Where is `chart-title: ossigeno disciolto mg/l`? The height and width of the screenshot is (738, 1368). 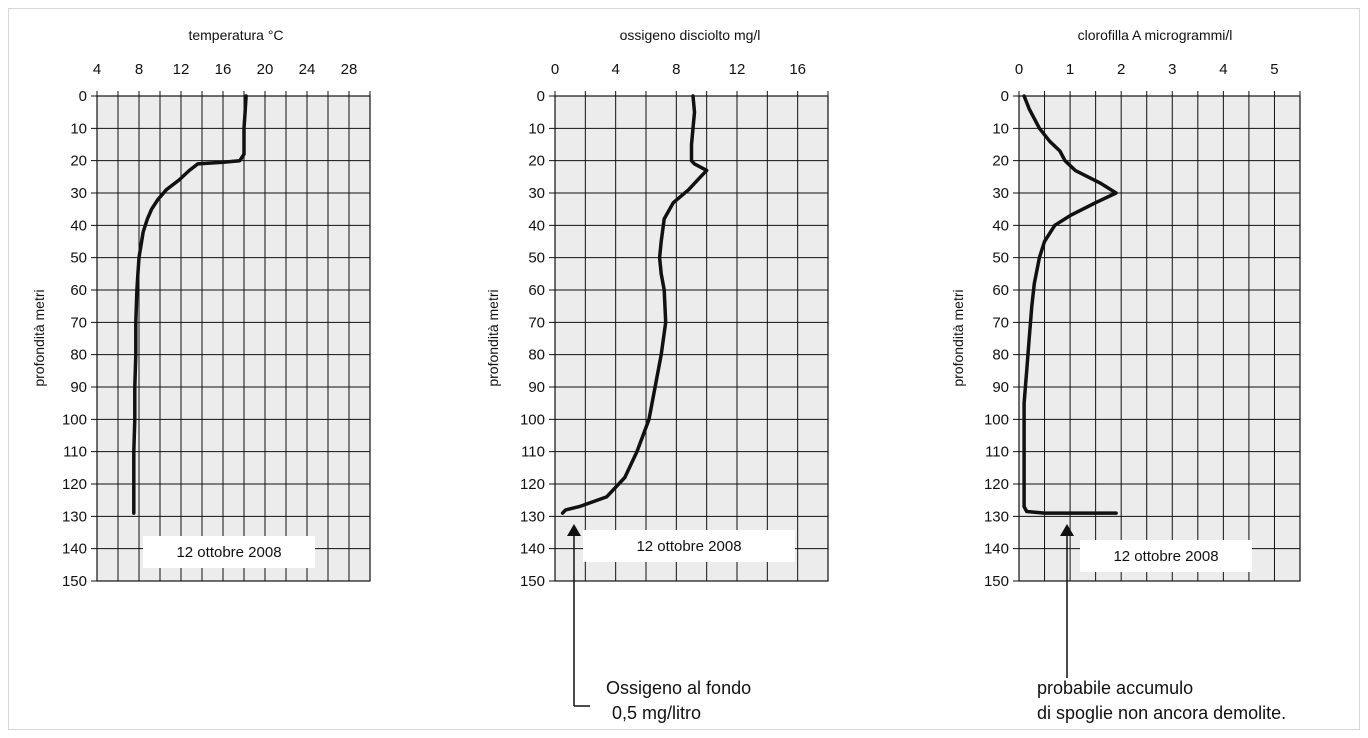
chart-title: ossigeno disciolto mg/l is located at coordinates (690, 35).